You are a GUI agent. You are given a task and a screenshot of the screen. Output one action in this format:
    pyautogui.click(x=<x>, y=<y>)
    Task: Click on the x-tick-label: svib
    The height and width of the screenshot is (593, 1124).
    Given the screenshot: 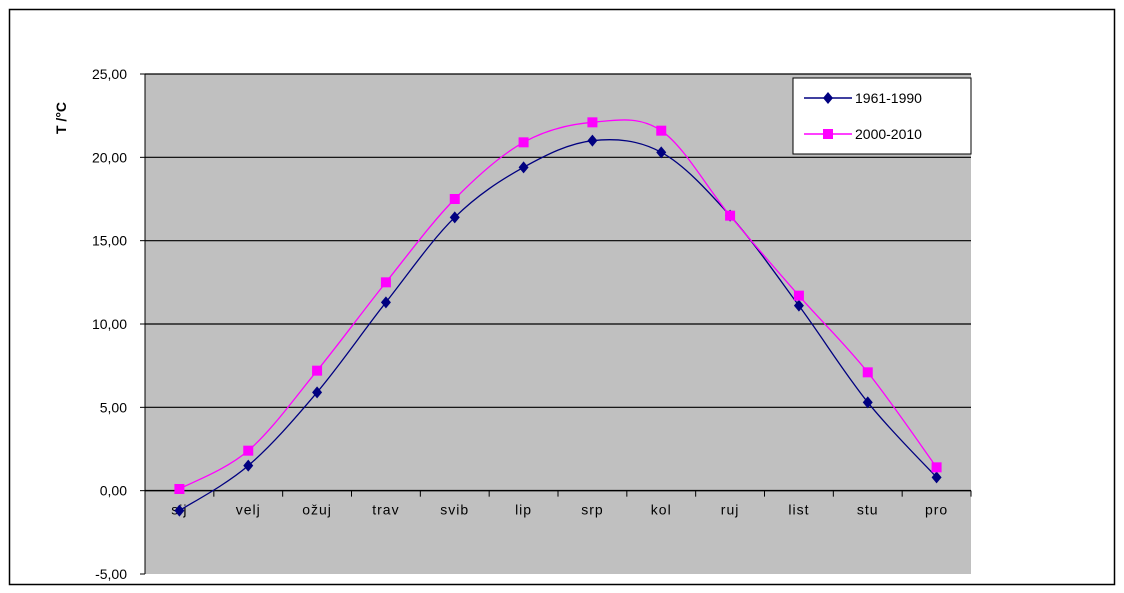 What is the action you would take?
    pyautogui.click(x=454, y=510)
    